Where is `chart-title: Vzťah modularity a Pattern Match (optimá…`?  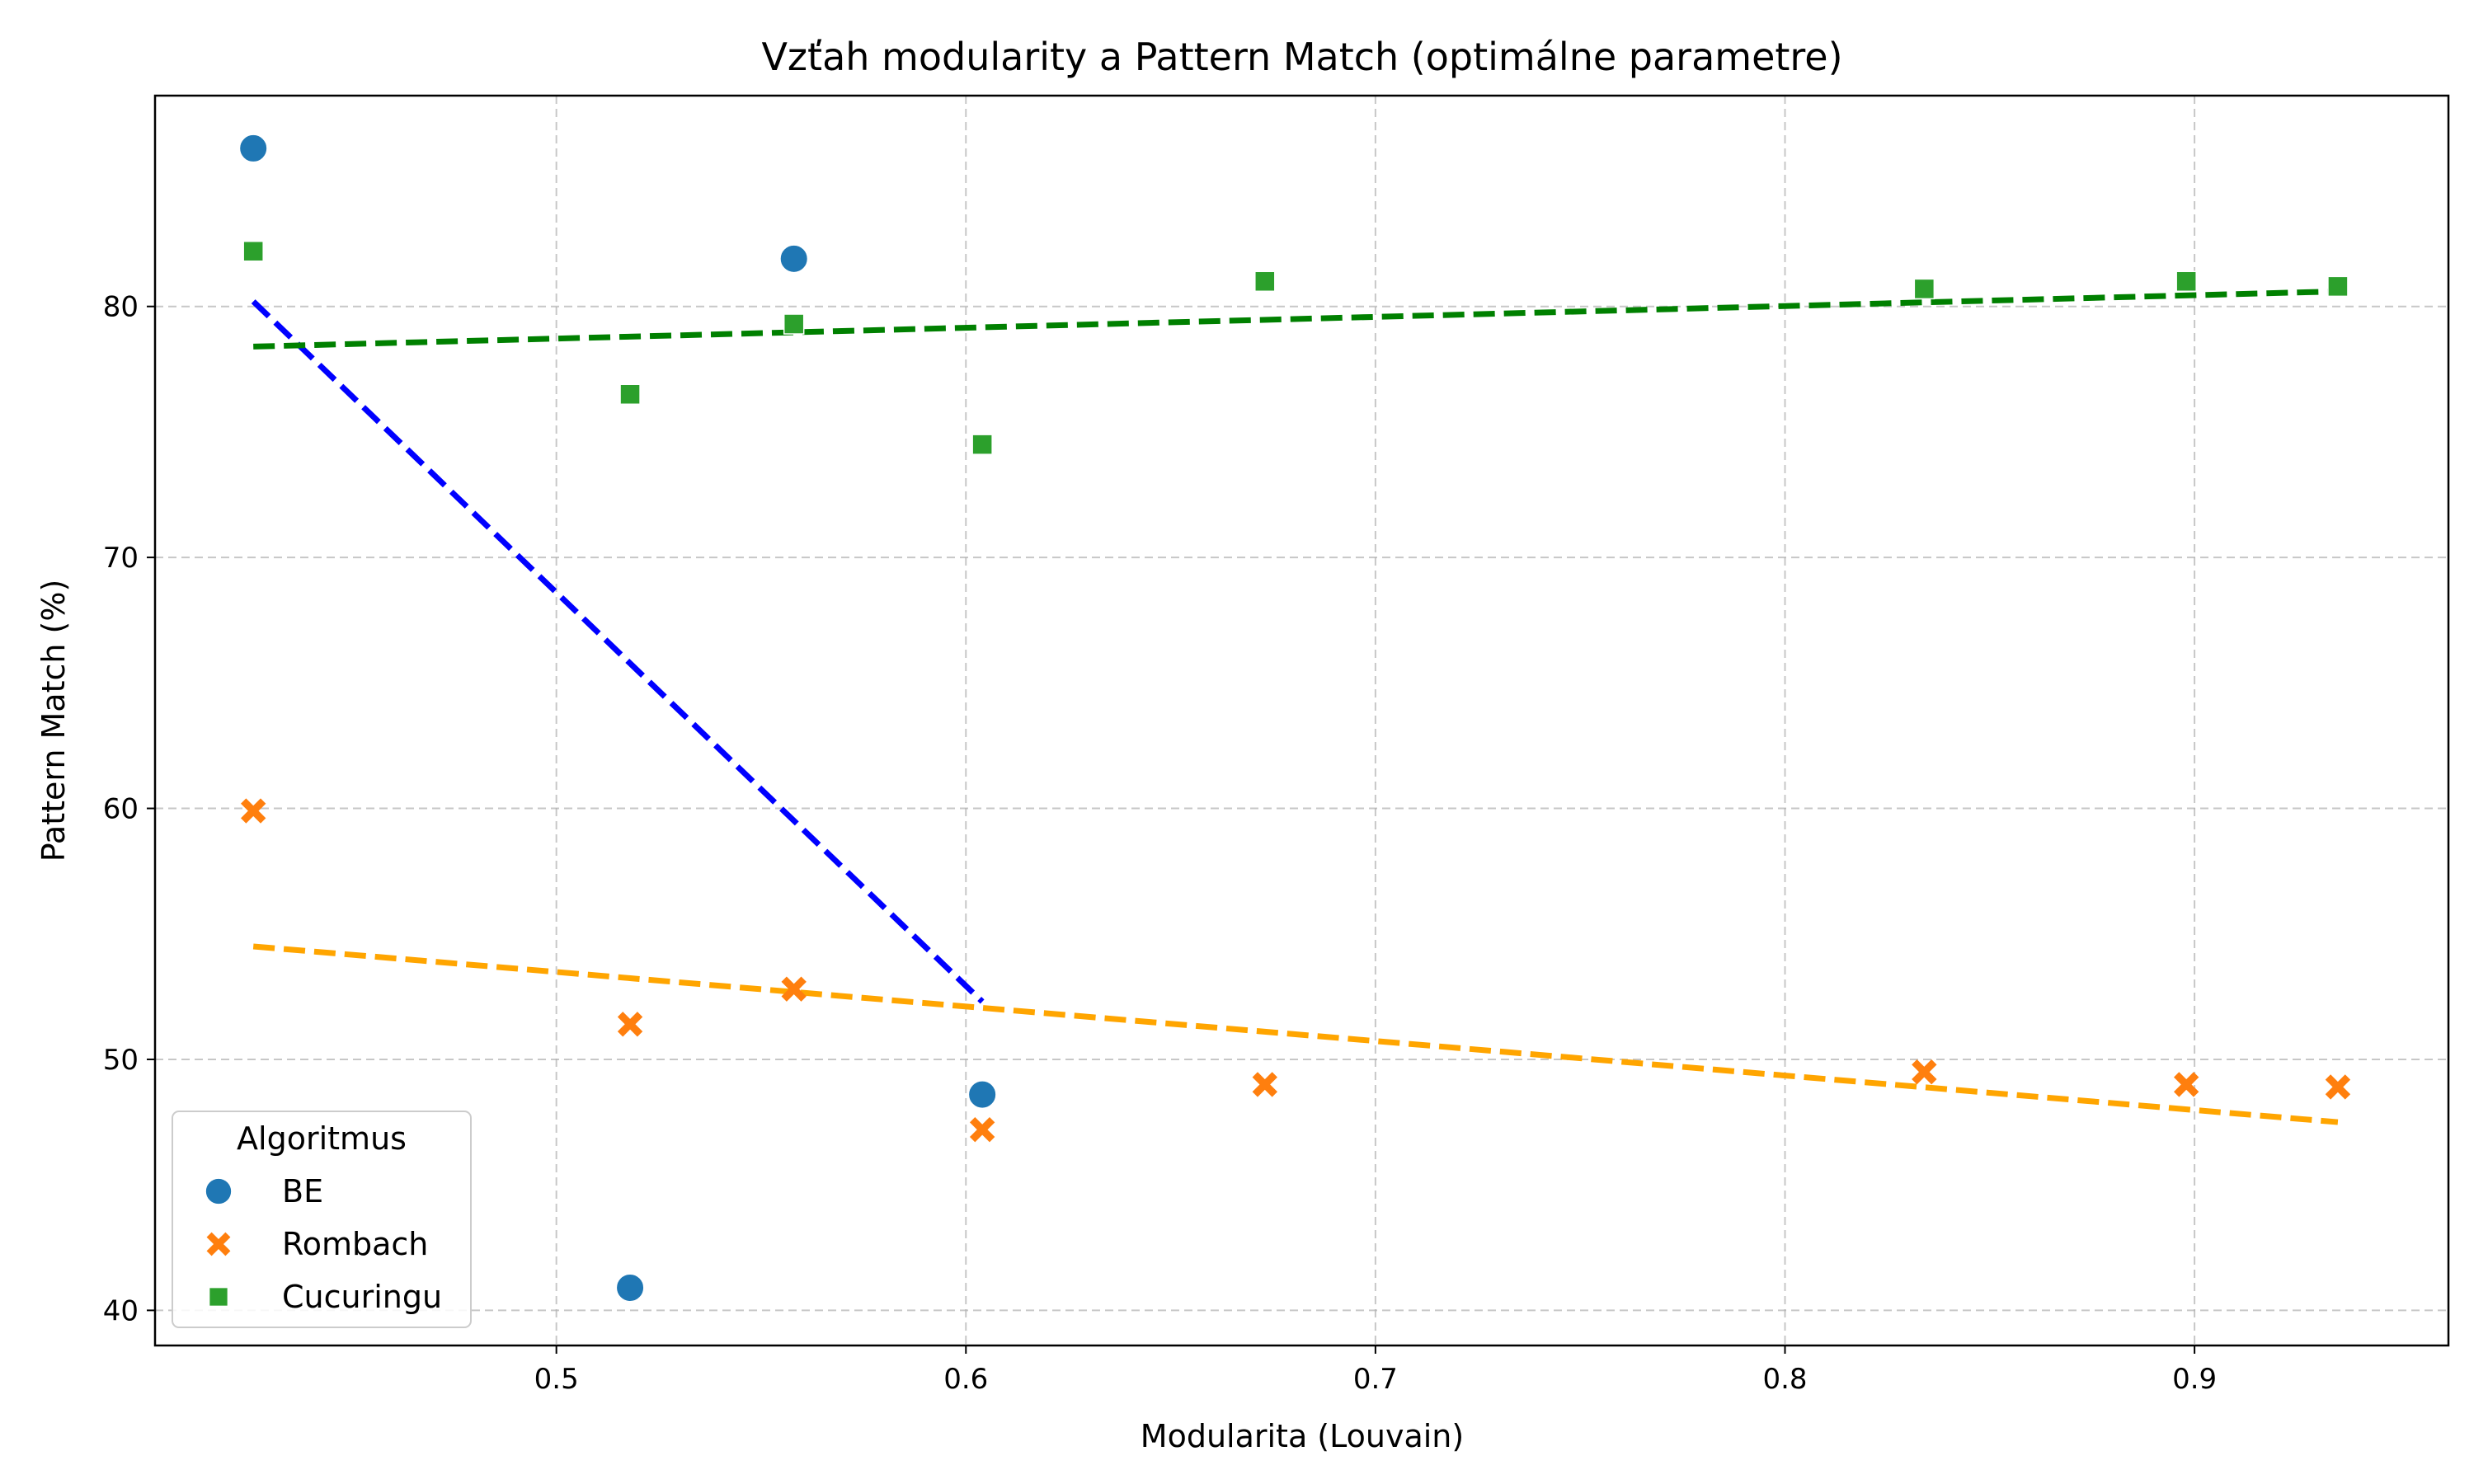
chart-title: Vzťah modularity a Pattern Match (optimá… is located at coordinates (1301, 57).